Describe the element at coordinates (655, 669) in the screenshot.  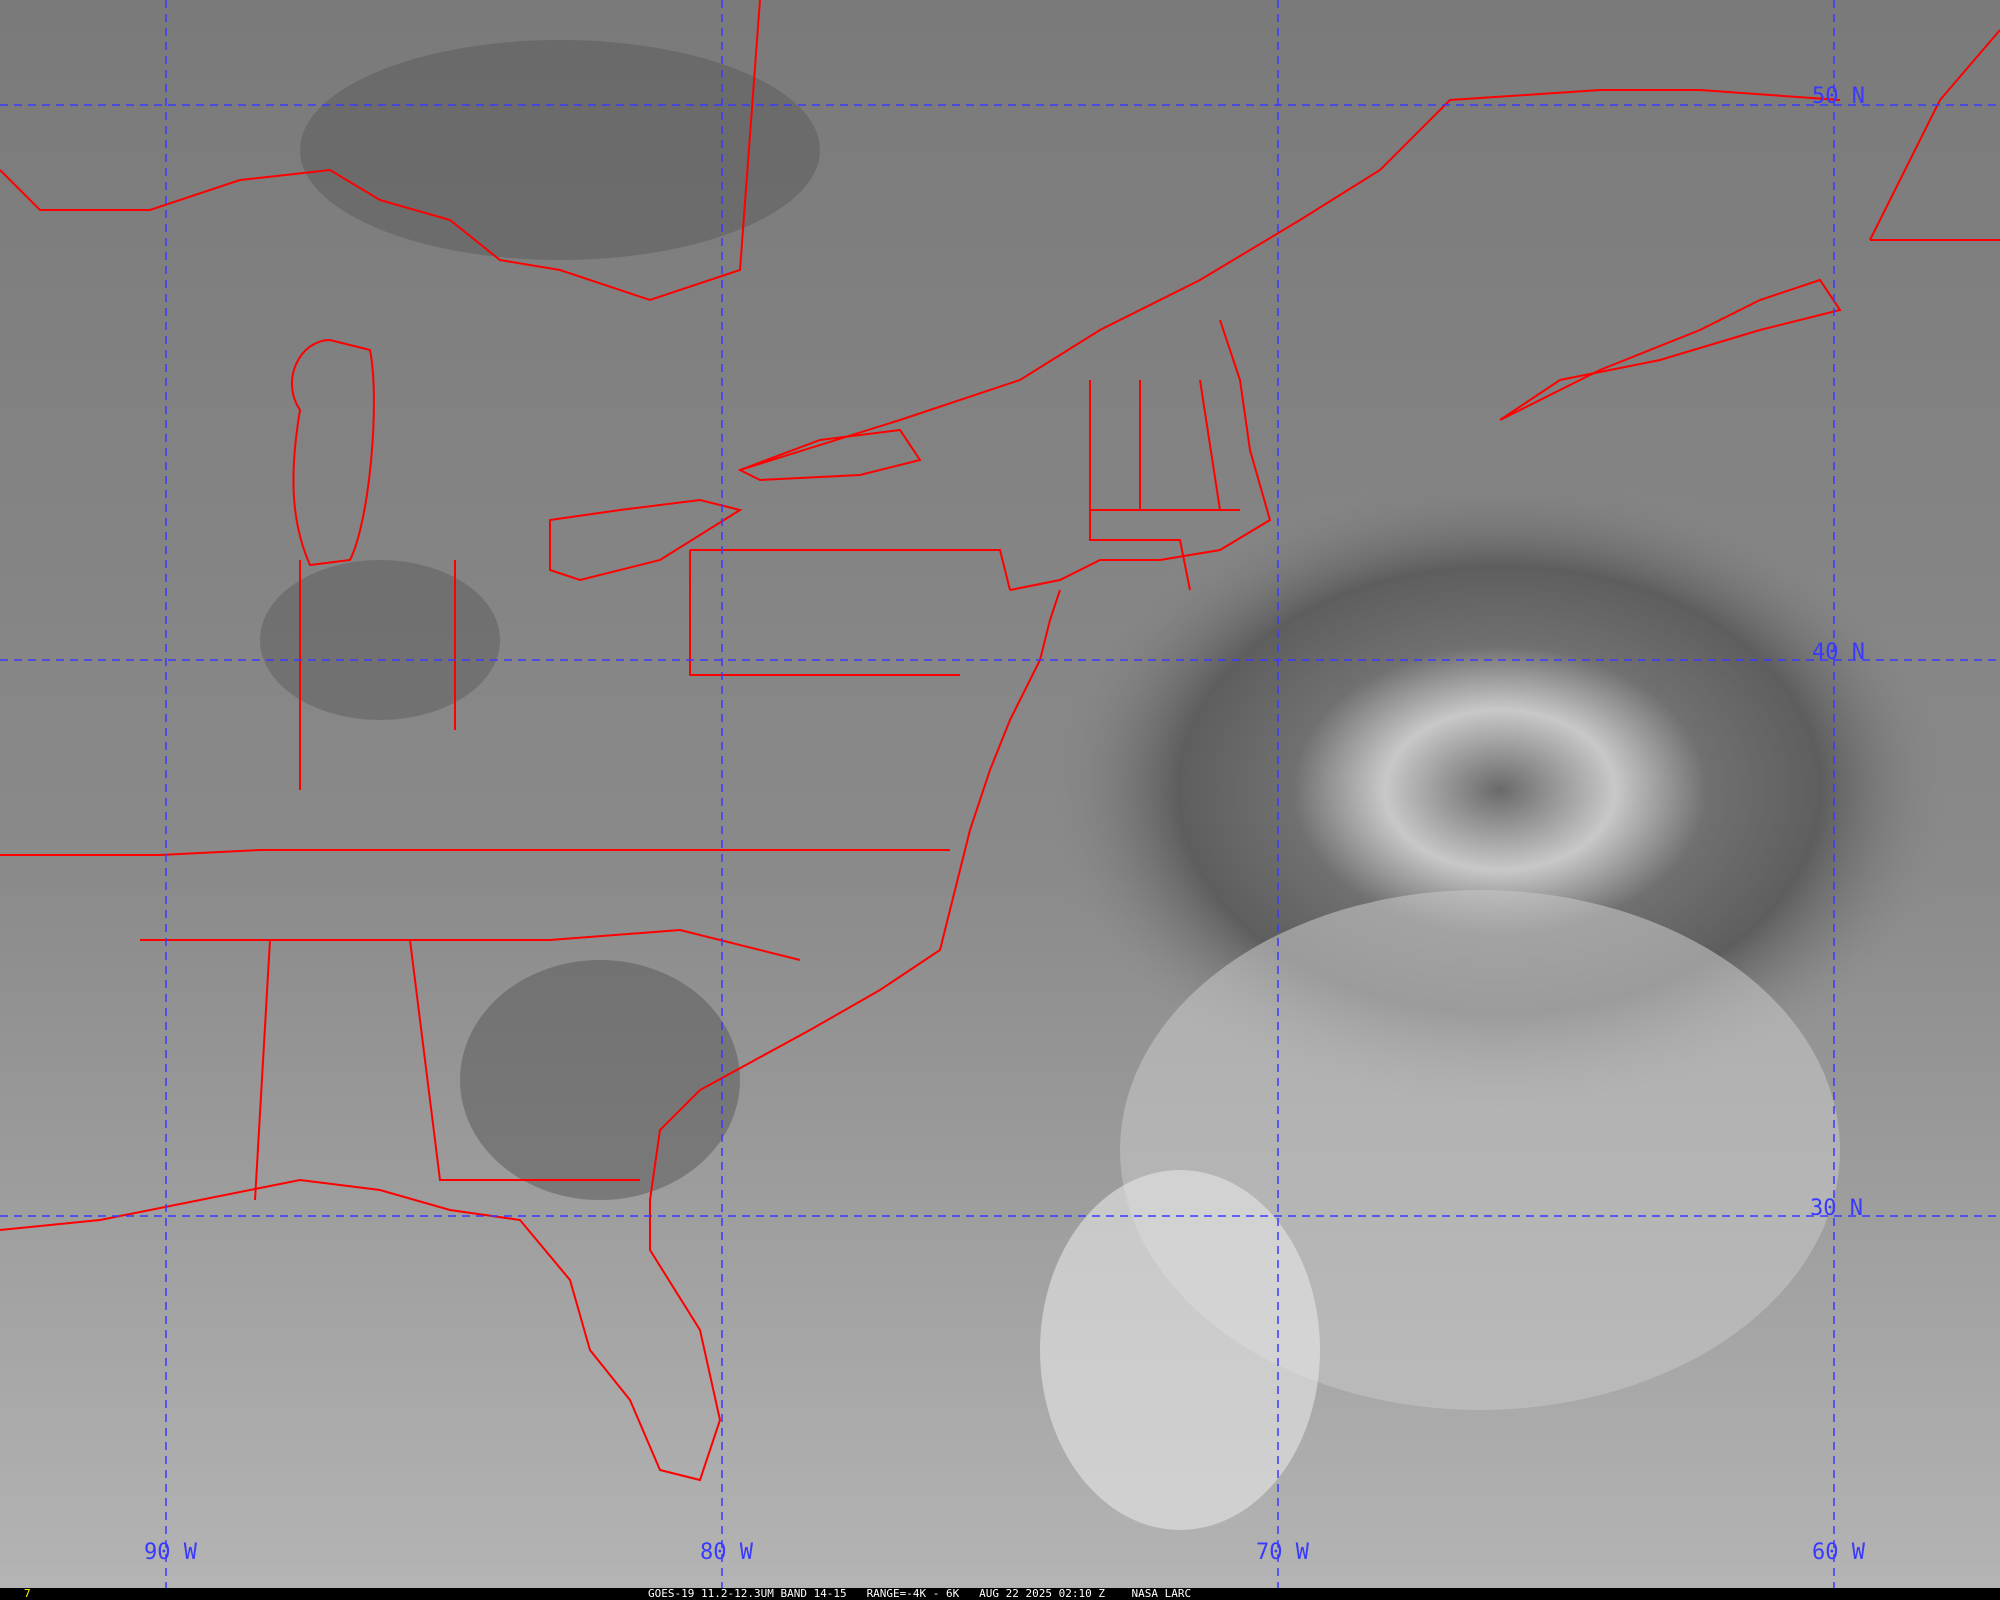
I see `state-lines-midwest` at that location.